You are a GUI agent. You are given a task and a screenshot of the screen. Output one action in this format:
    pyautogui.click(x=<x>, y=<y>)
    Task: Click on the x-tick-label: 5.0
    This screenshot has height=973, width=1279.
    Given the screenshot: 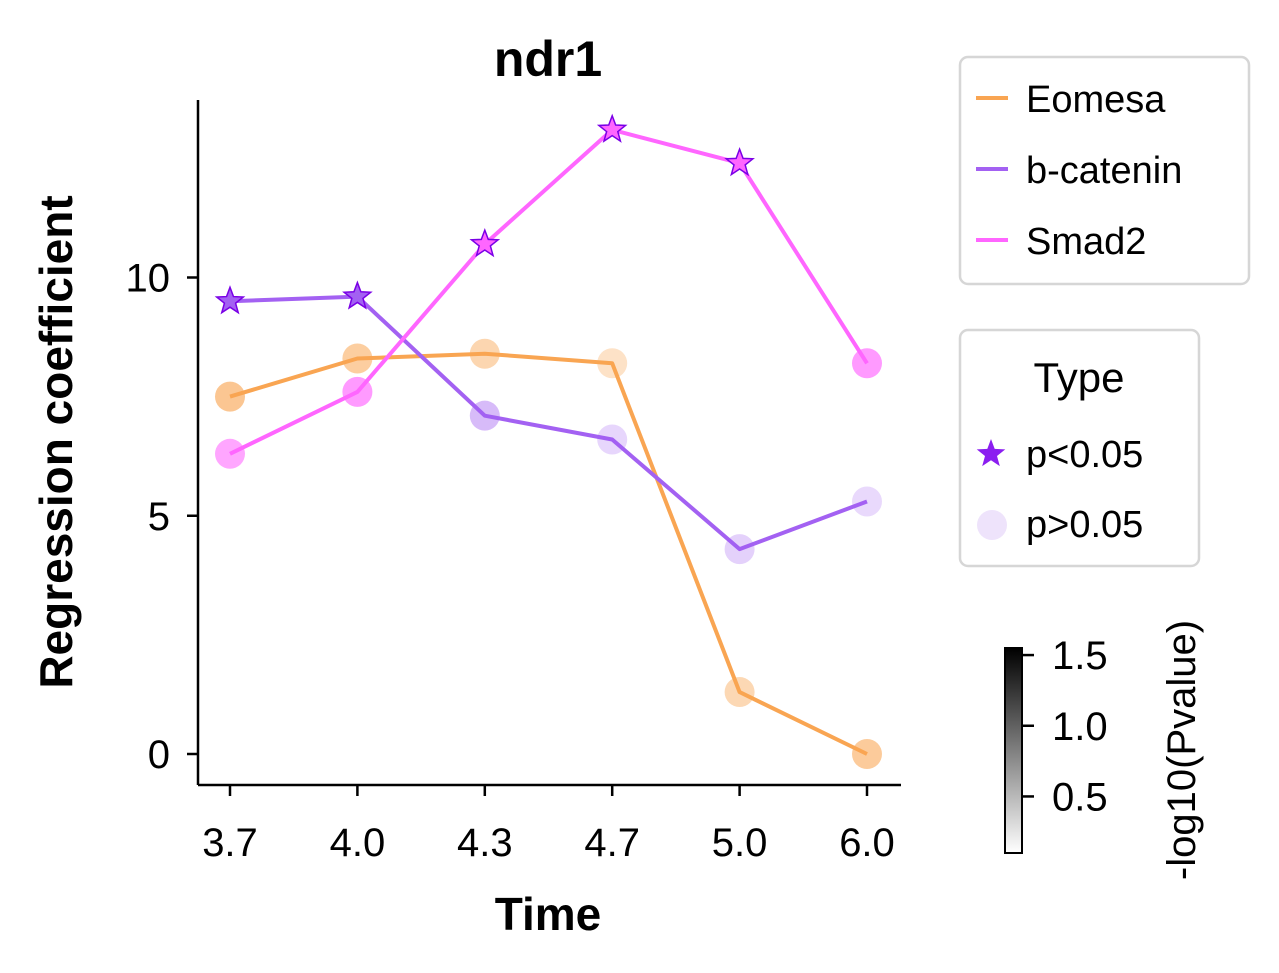 What is the action you would take?
    pyautogui.click(x=740, y=843)
    